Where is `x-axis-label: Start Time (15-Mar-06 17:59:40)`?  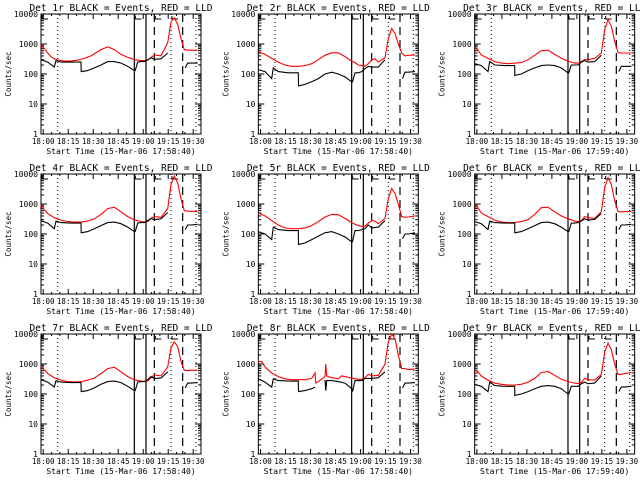
x-axis-label: Start Time (15-Mar-06 17:59:40) is located at coordinates (554, 471).